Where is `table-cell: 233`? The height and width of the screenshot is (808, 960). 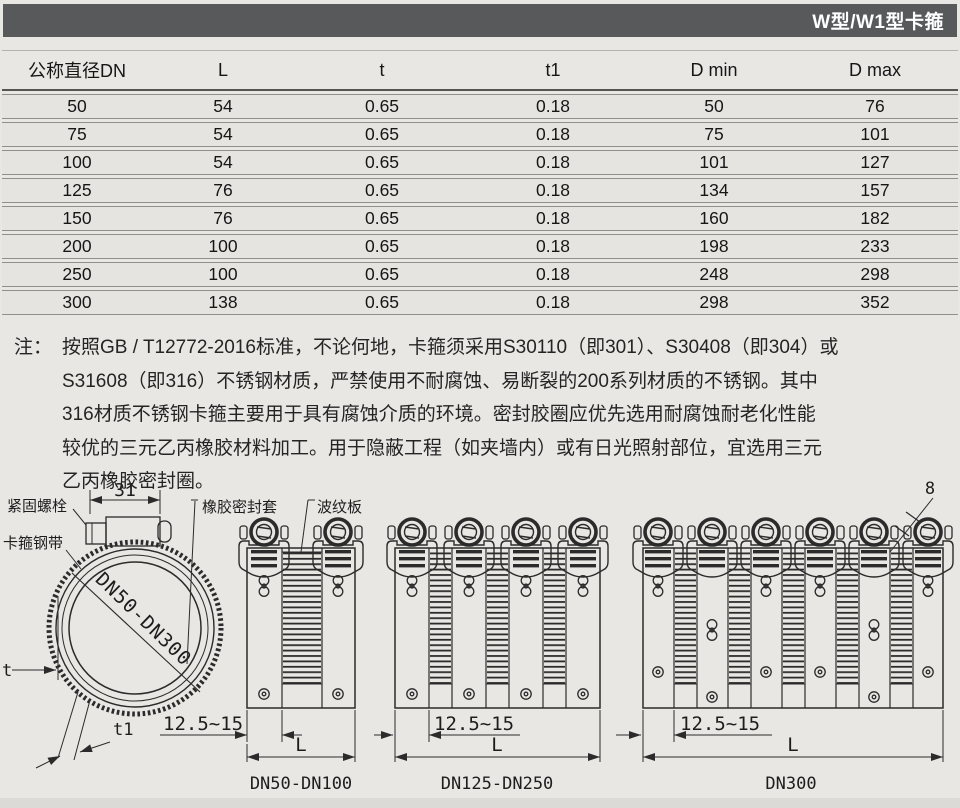 table-cell: 233 is located at coordinates (875, 246).